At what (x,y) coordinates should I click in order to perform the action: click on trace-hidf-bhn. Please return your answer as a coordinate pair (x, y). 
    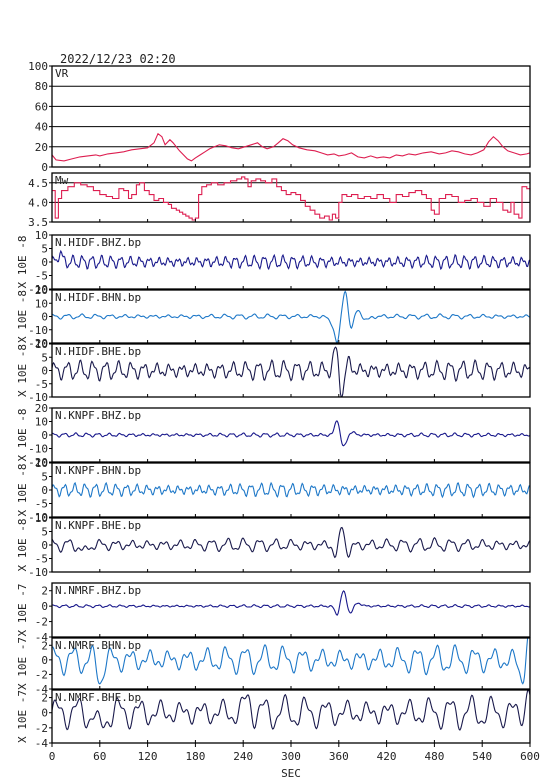
    Looking at the image, I should click on (291, 317).